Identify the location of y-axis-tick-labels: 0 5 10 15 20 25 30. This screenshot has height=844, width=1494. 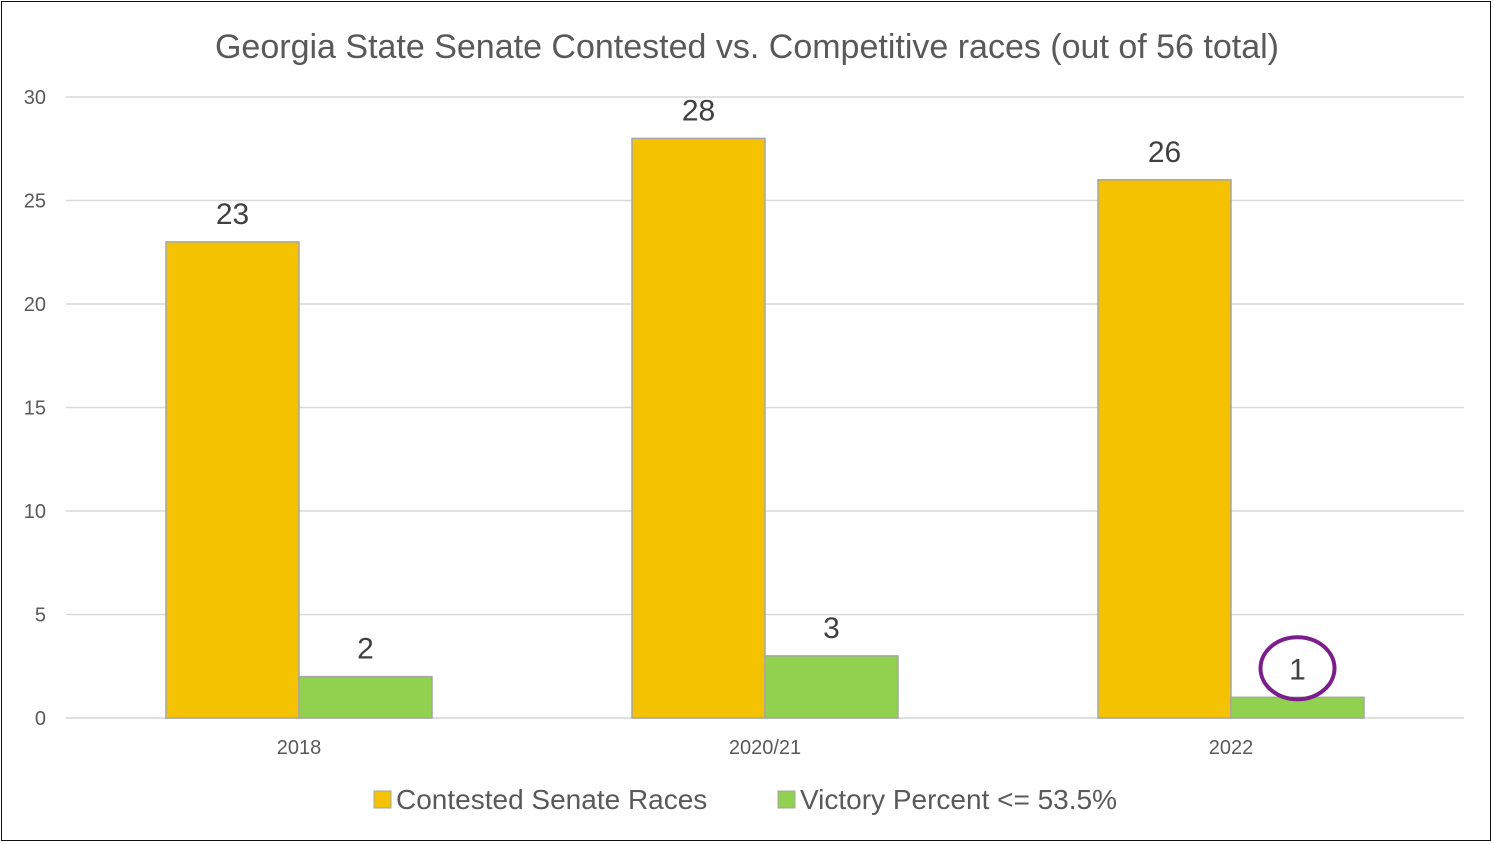
(35, 408).